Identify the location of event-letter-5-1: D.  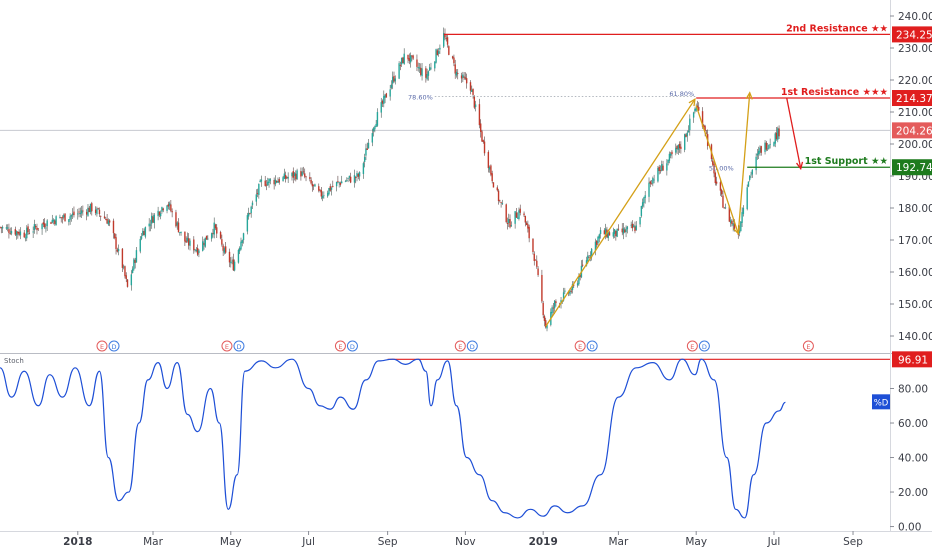
(704, 347).